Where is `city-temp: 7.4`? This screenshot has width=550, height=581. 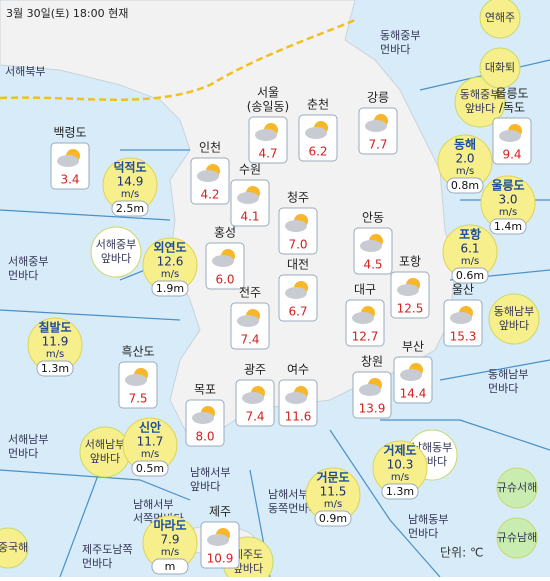 city-temp: 7.4 is located at coordinates (254, 417).